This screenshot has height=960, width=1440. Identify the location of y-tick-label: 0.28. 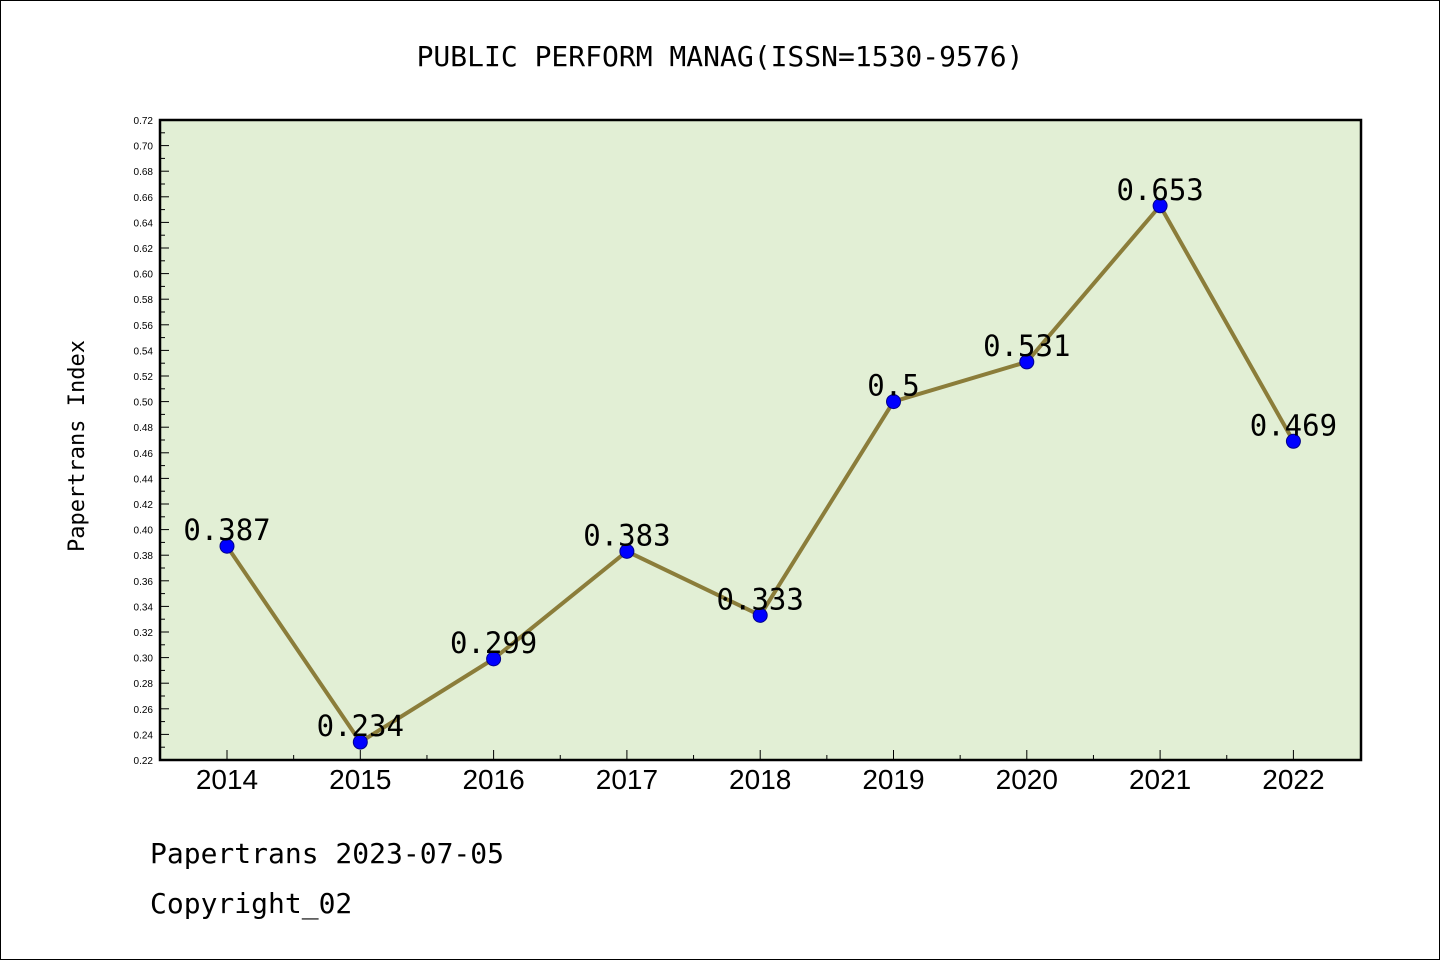
(144, 684).